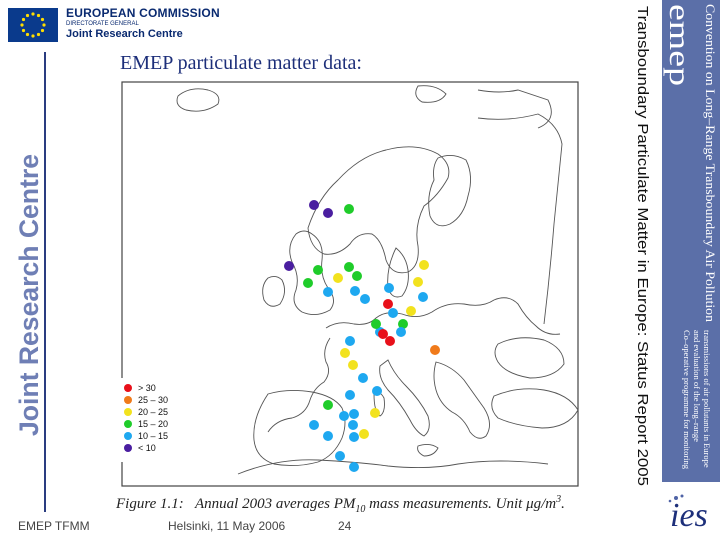 This screenshot has width=720, height=540. Describe the element at coordinates (360, 509) in the screenshot. I see `caption-subscript: 10` at that location.